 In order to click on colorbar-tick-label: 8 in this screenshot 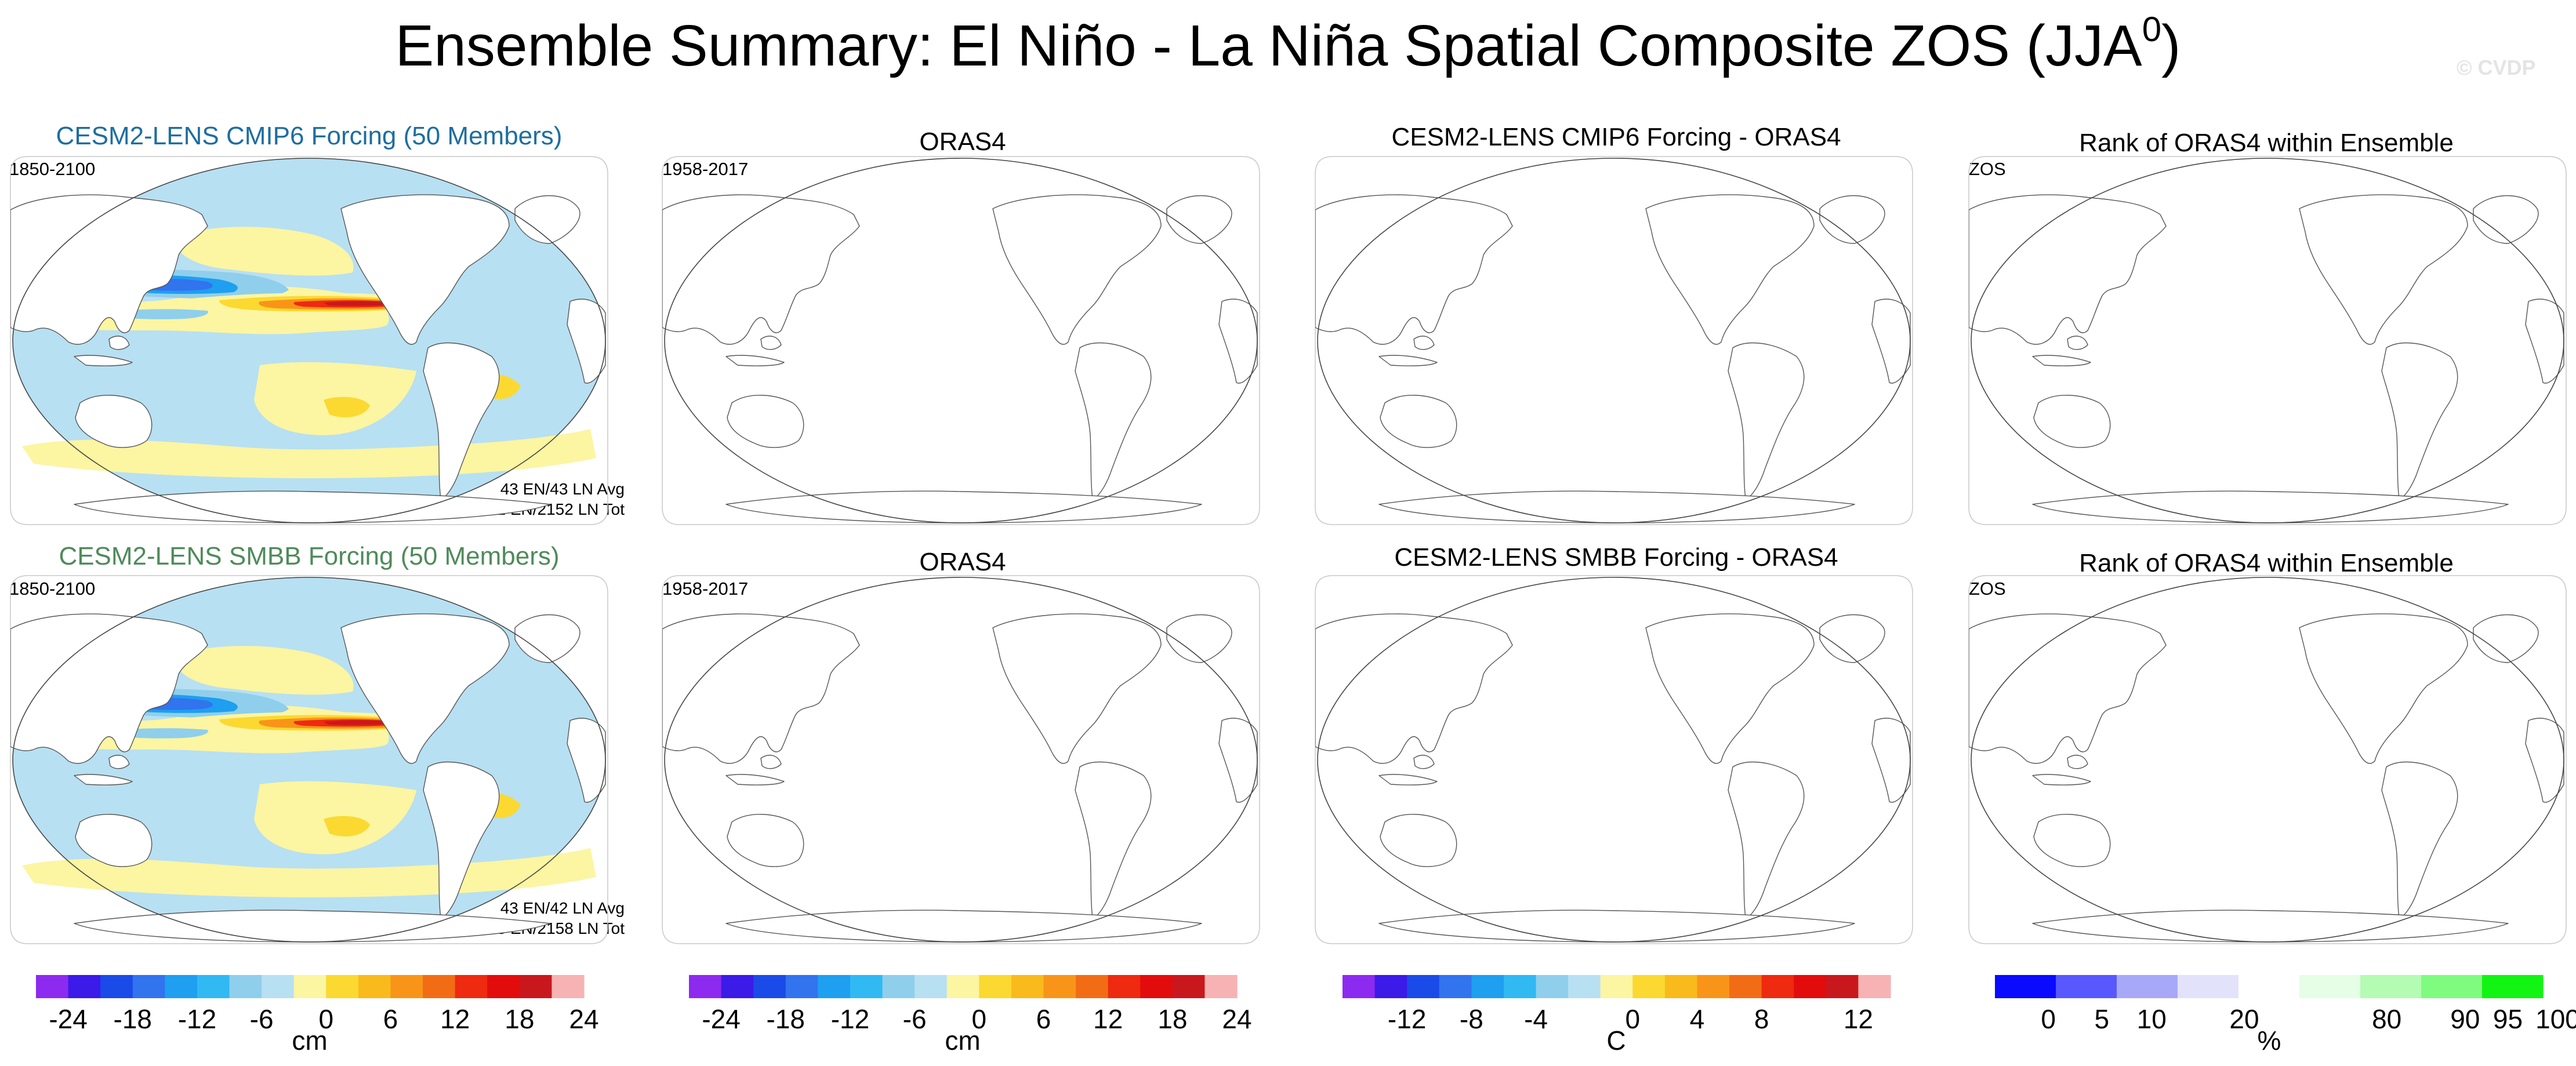, I will do `click(1761, 1019)`.